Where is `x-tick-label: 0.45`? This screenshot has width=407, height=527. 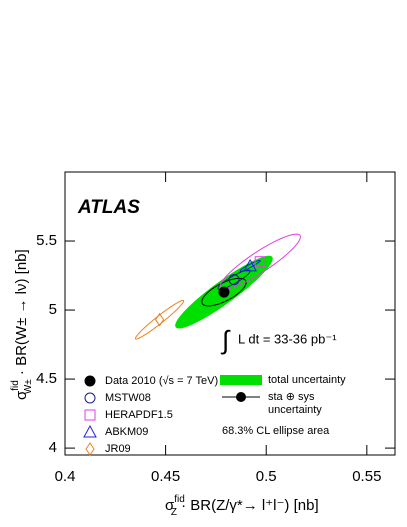
x-tick-label: 0.45 is located at coordinates (165, 476).